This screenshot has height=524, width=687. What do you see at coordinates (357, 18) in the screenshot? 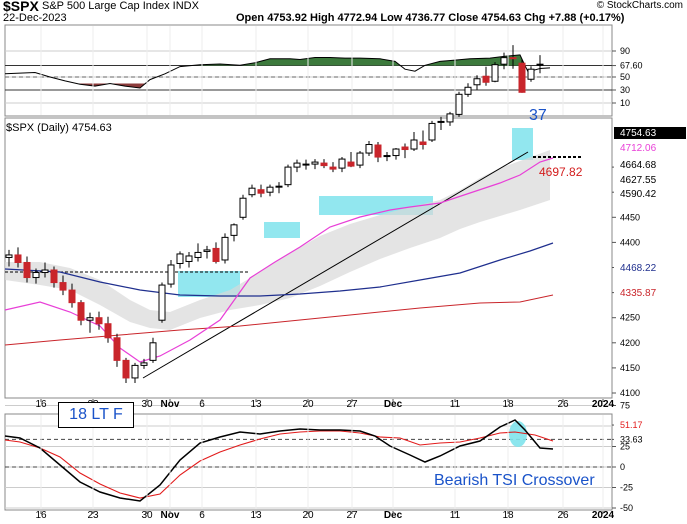
I see `high-value: 4772.94` at bounding box center [357, 18].